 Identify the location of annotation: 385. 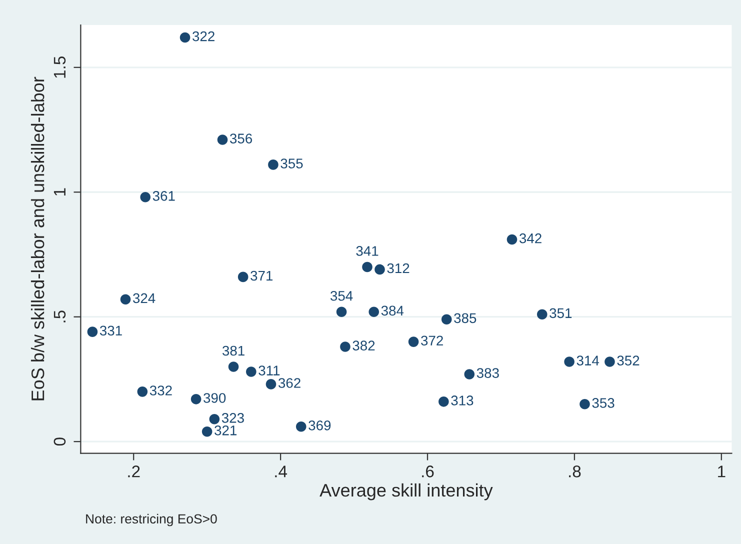
(465, 318).